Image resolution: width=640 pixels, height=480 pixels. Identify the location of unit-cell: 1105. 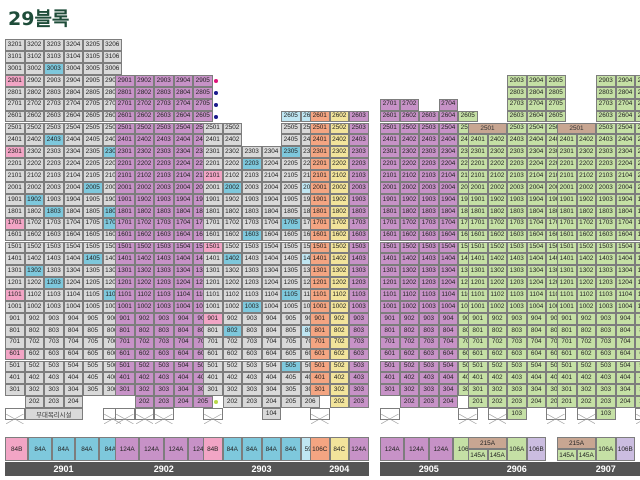
(291, 295).